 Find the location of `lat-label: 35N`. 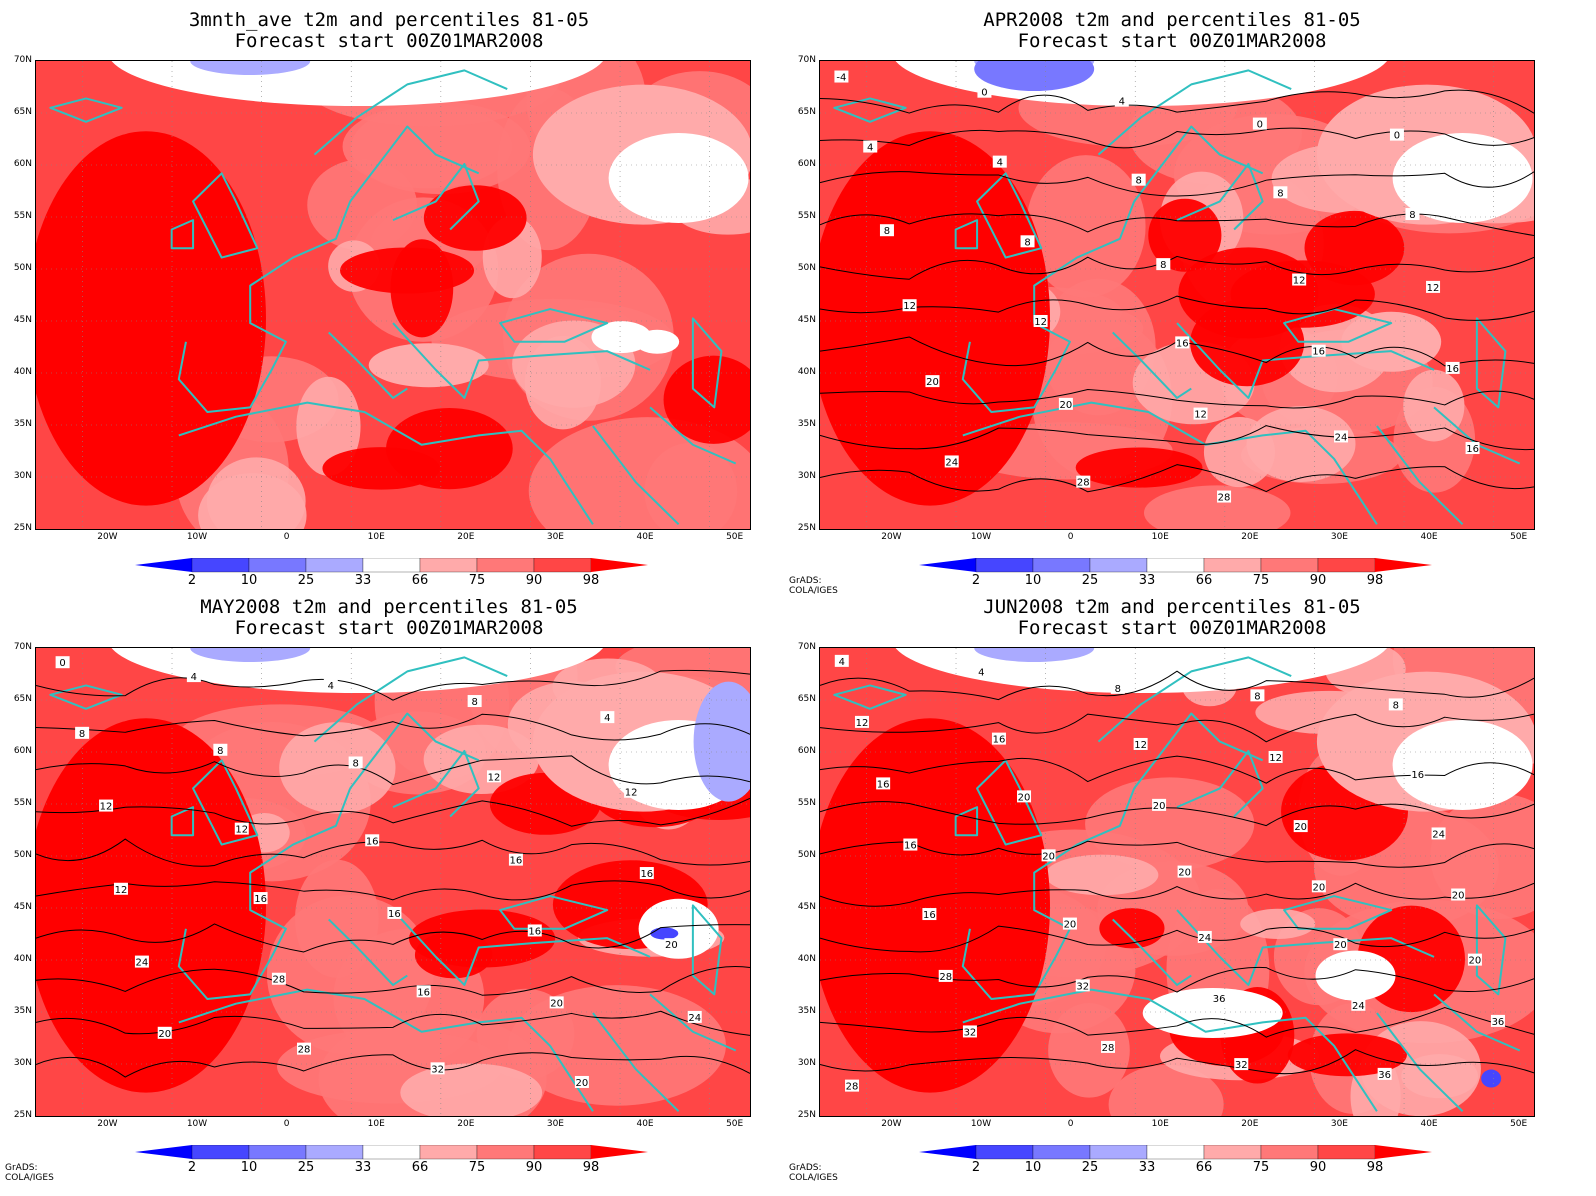

lat-label: 35N is located at coordinates (806, 1011).